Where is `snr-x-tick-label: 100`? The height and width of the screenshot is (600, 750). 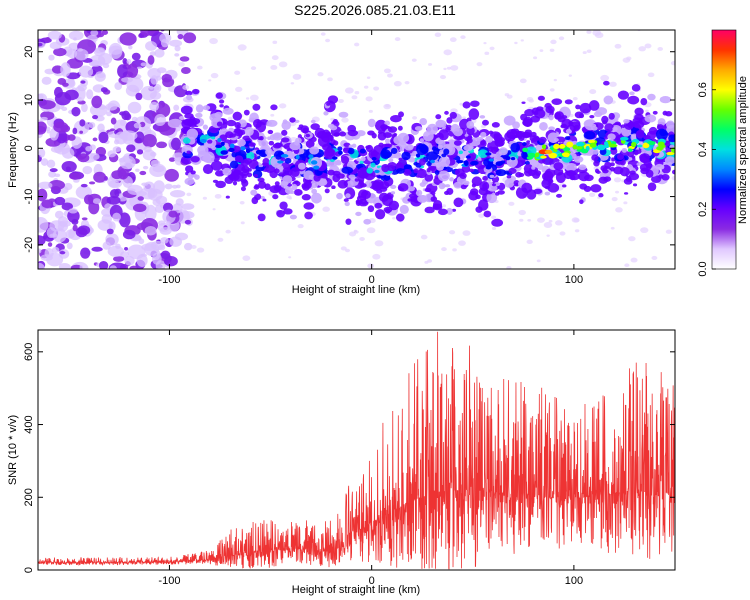
snr-x-tick-label: 100 is located at coordinates (574, 581).